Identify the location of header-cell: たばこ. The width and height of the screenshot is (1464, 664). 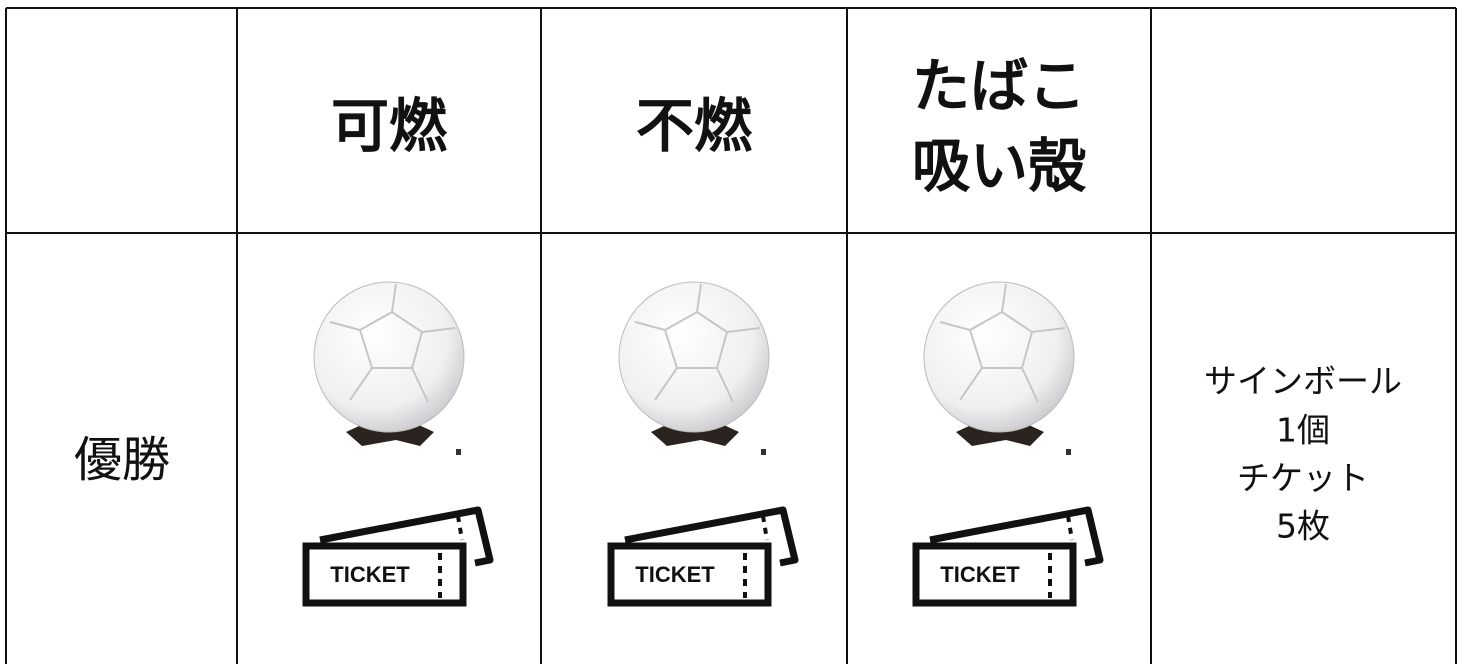
(999, 86).